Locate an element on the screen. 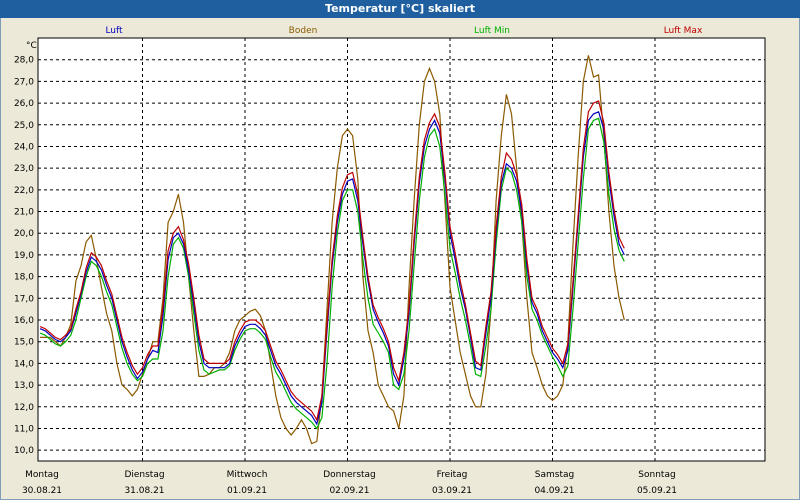 This screenshot has width=800, height=500. x-date-label: 01.09.21 is located at coordinates (247, 491).